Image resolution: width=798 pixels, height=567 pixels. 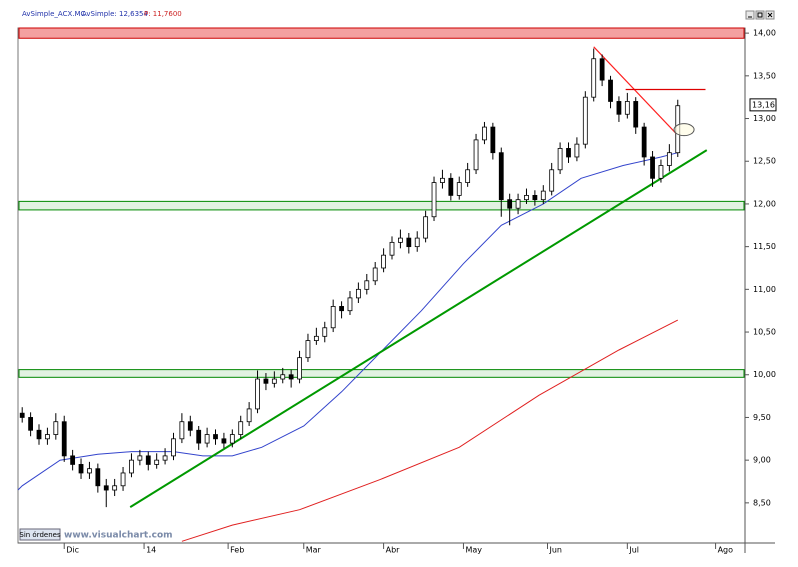 What do you see at coordinates (764, 203) in the screenshot?
I see `y-tick-label: 12,00` at bounding box center [764, 203].